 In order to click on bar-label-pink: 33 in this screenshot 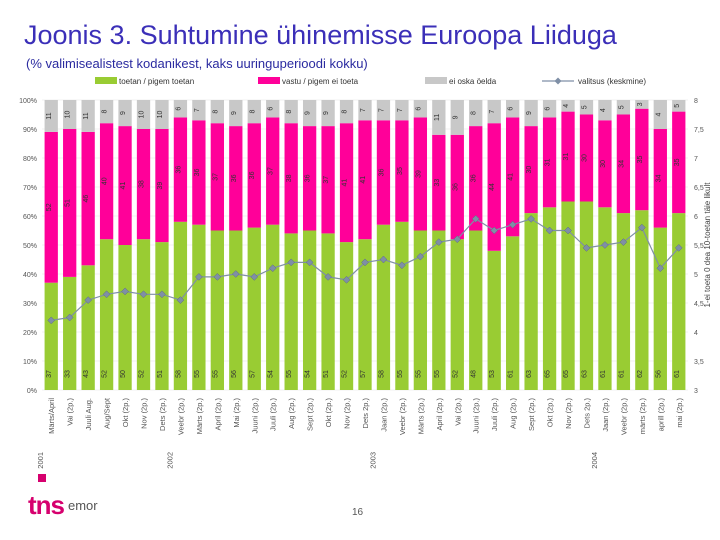, I will do `click(437, 183)`.